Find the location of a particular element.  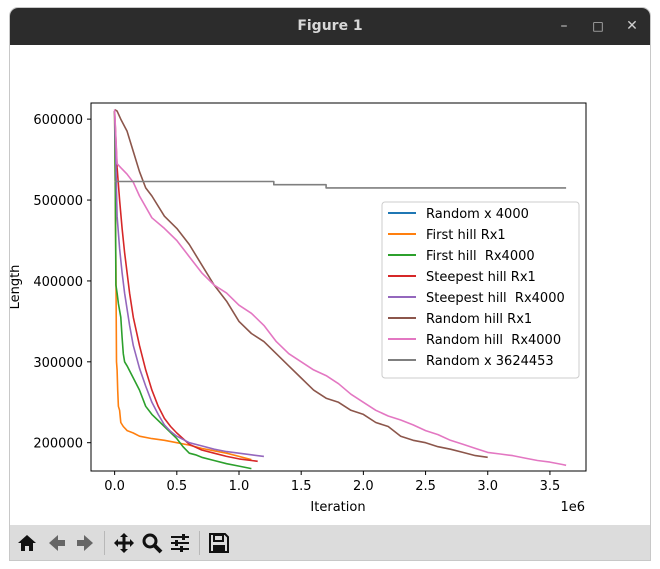

x-tick-label: 3.0 is located at coordinates (487, 486).